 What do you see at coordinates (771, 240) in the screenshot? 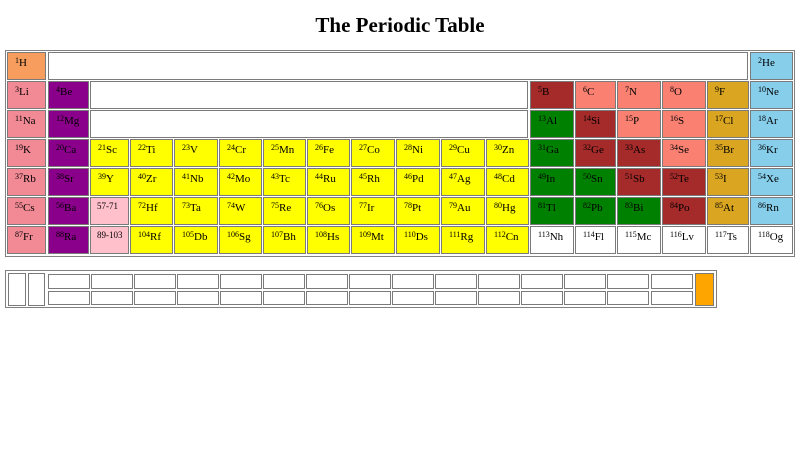
I see `element-cell-og: 118Og` at bounding box center [771, 240].